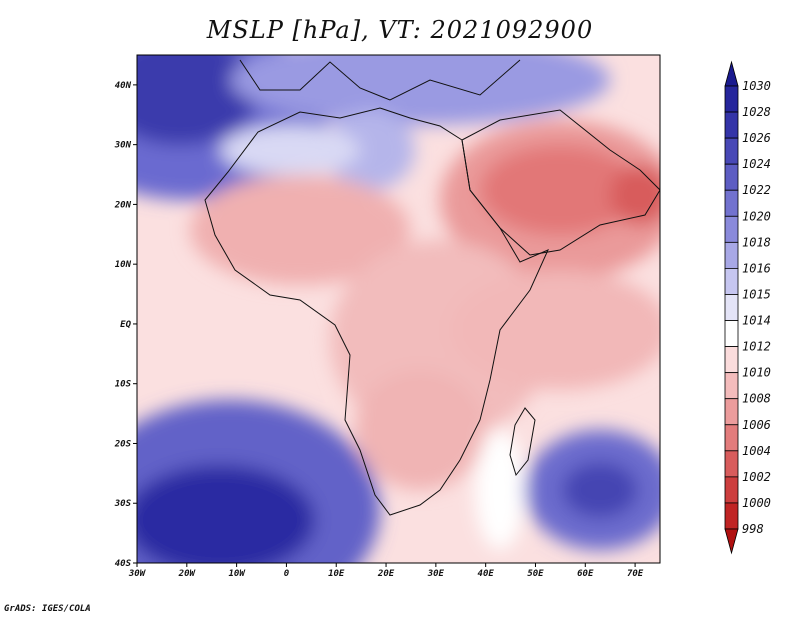  Describe the element at coordinates (756, 503) in the screenshot. I see `colorbar-label: 1000` at that location.